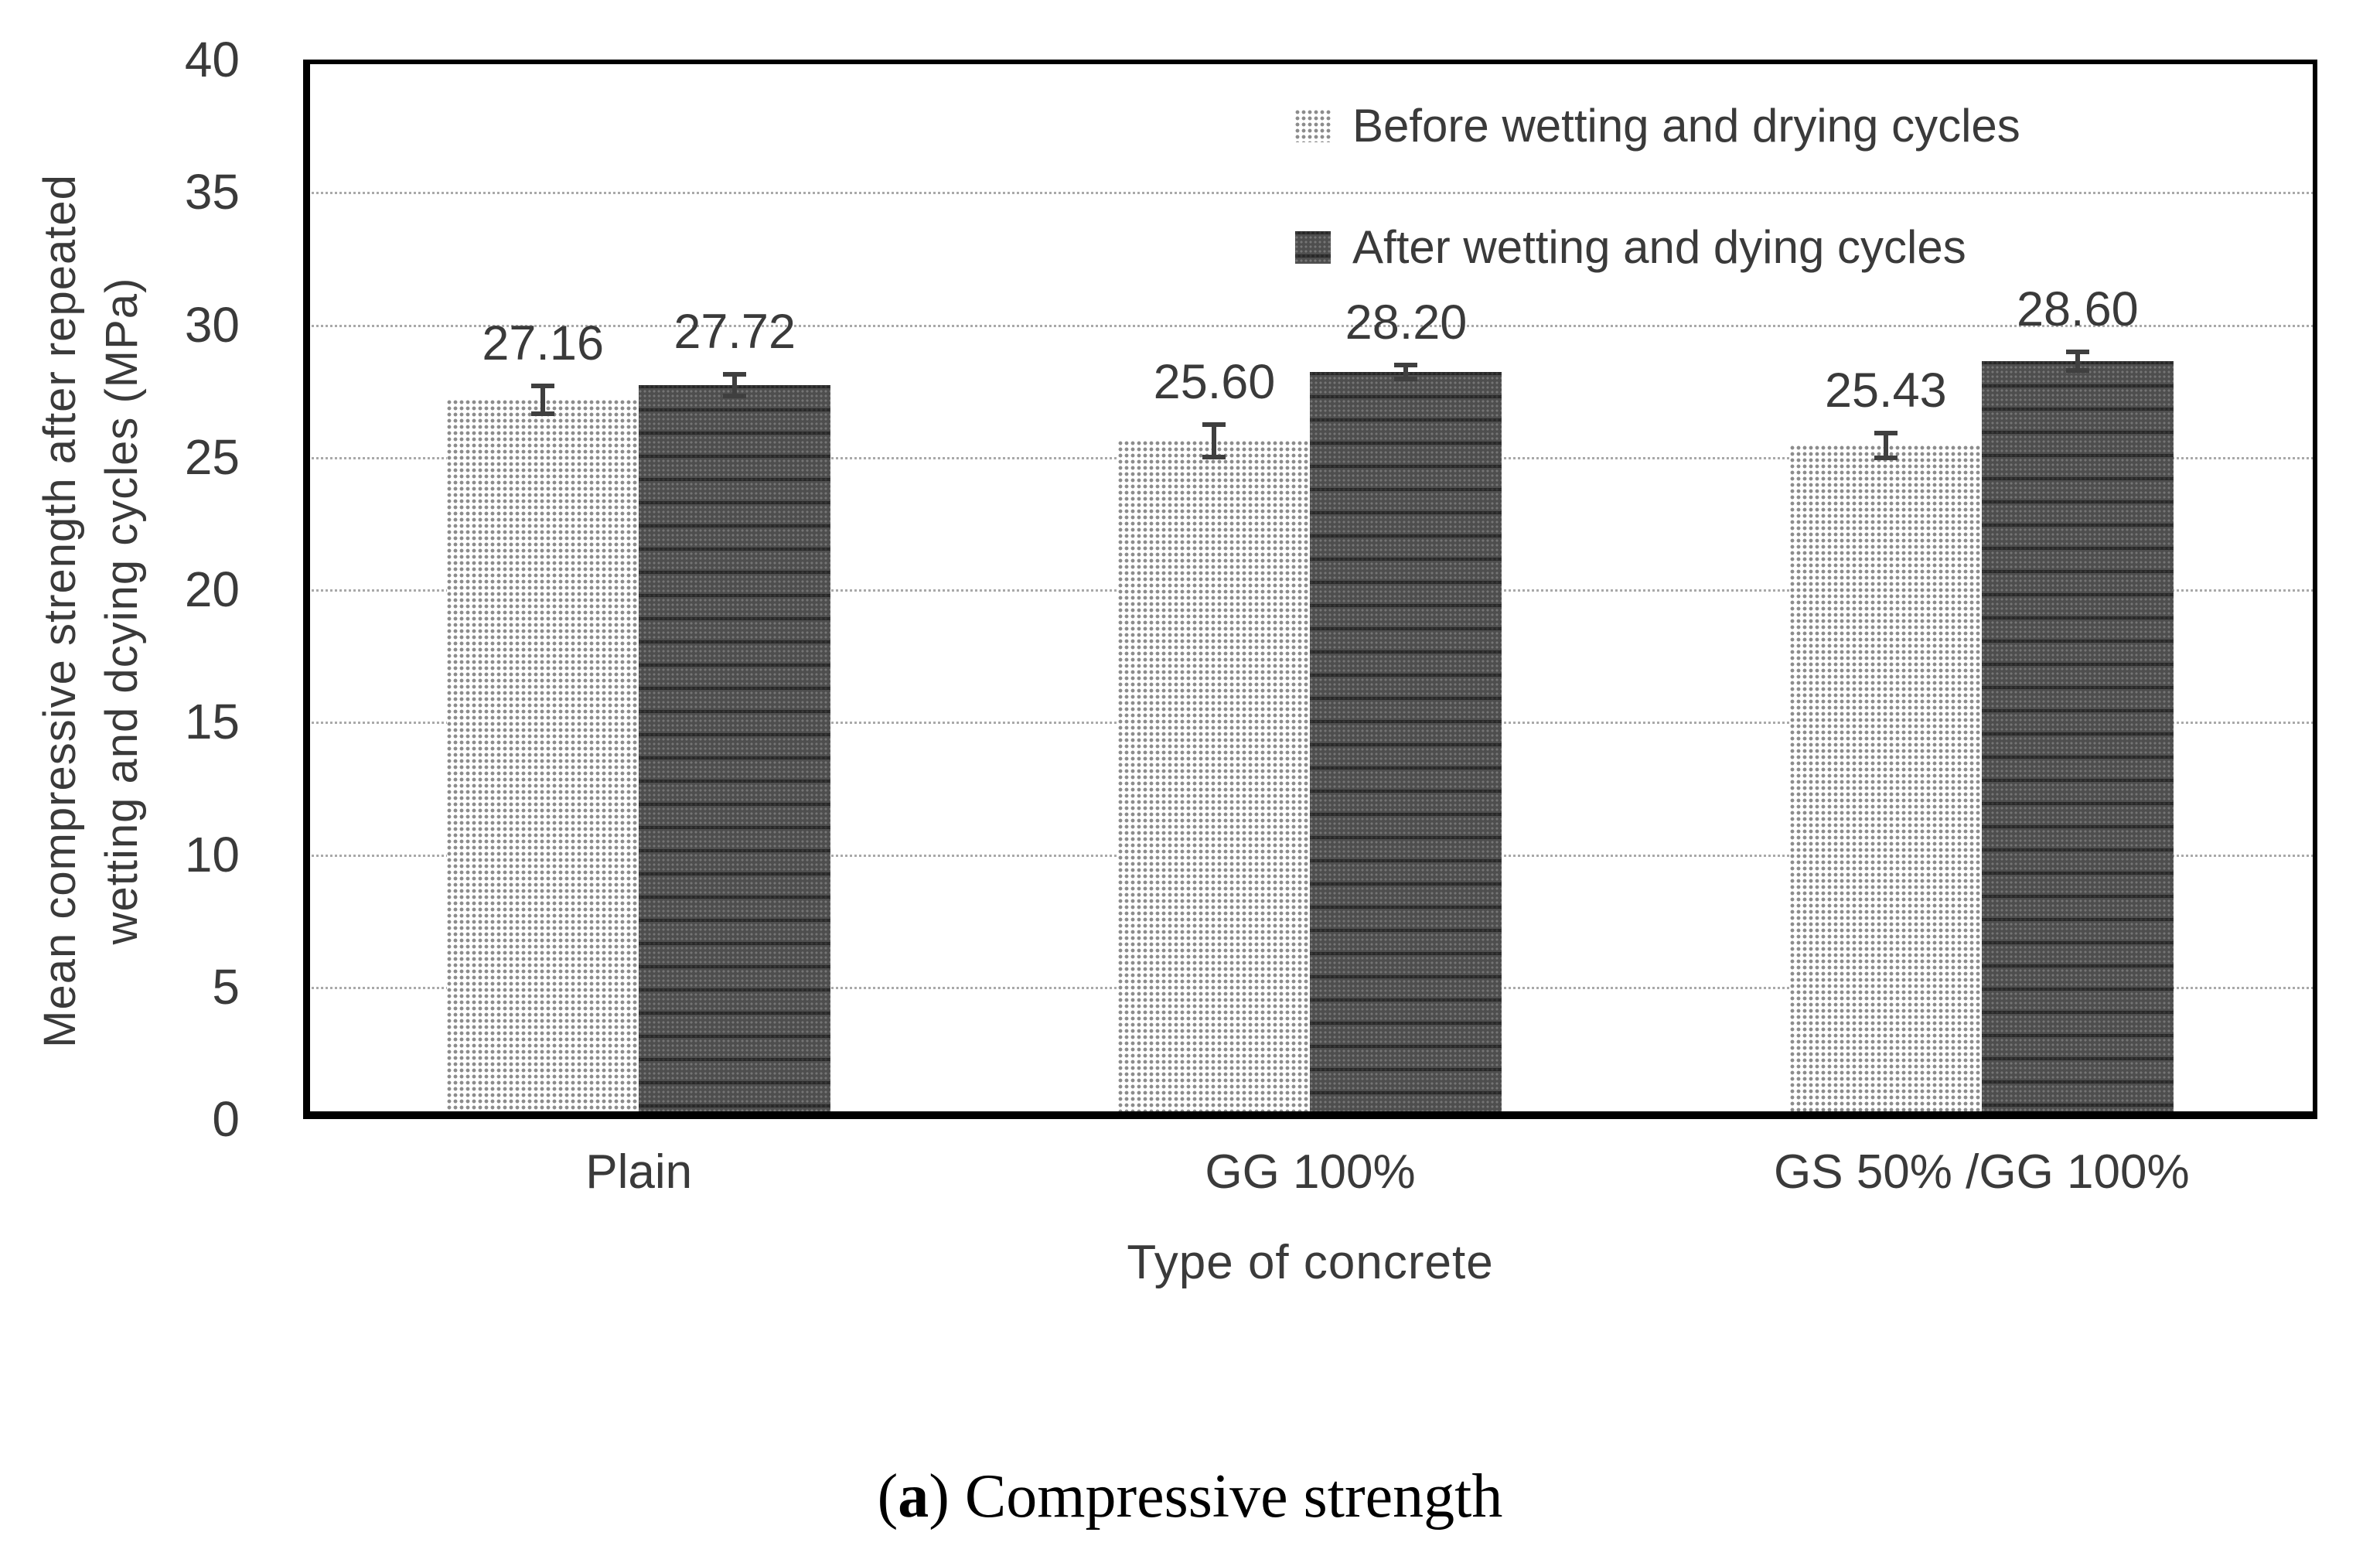 The width and height of the screenshot is (2380, 1563). I want to click on y-tick-label: 35, so click(212, 192).